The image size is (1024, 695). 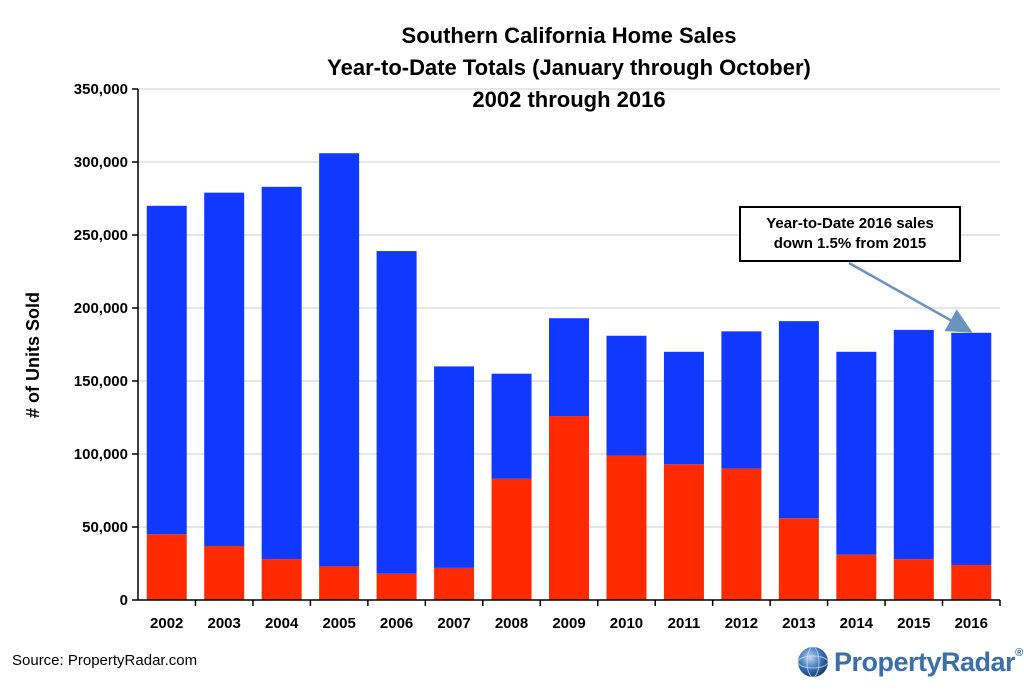 I want to click on x-tick-label: 2010, so click(x=626, y=623).